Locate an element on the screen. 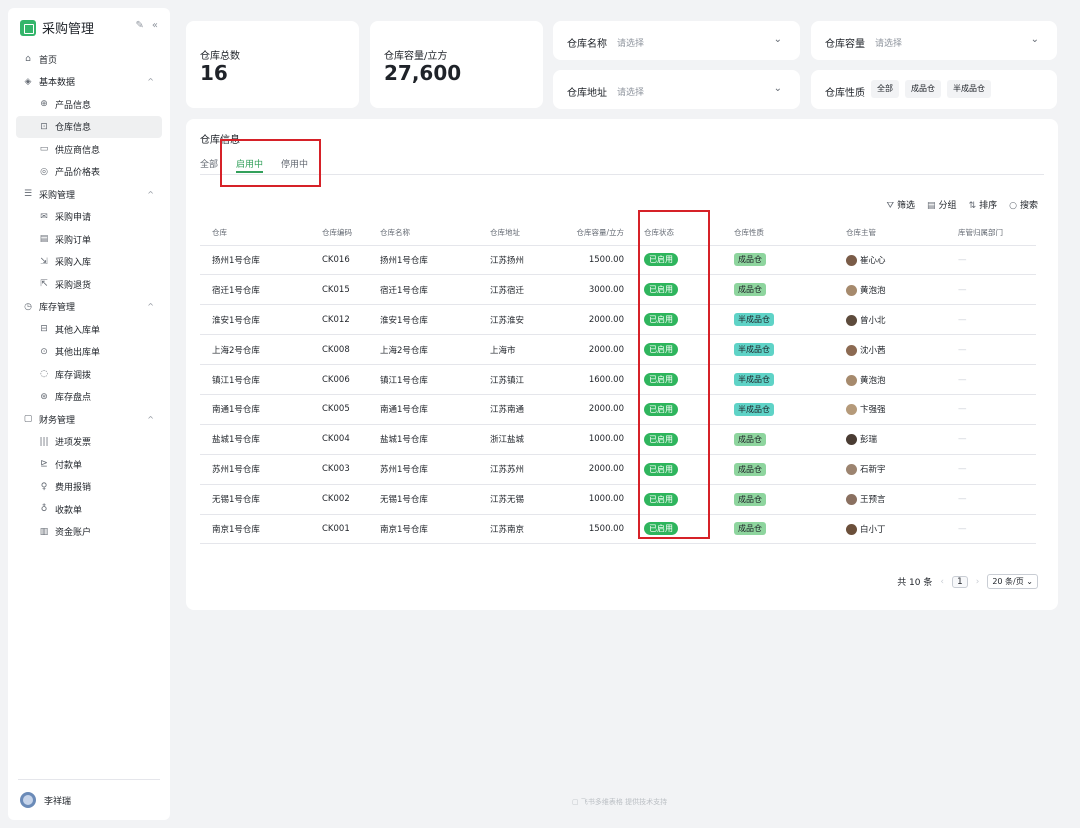 This screenshot has height=828, width=1080. page-number: 1 is located at coordinates (959, 581).